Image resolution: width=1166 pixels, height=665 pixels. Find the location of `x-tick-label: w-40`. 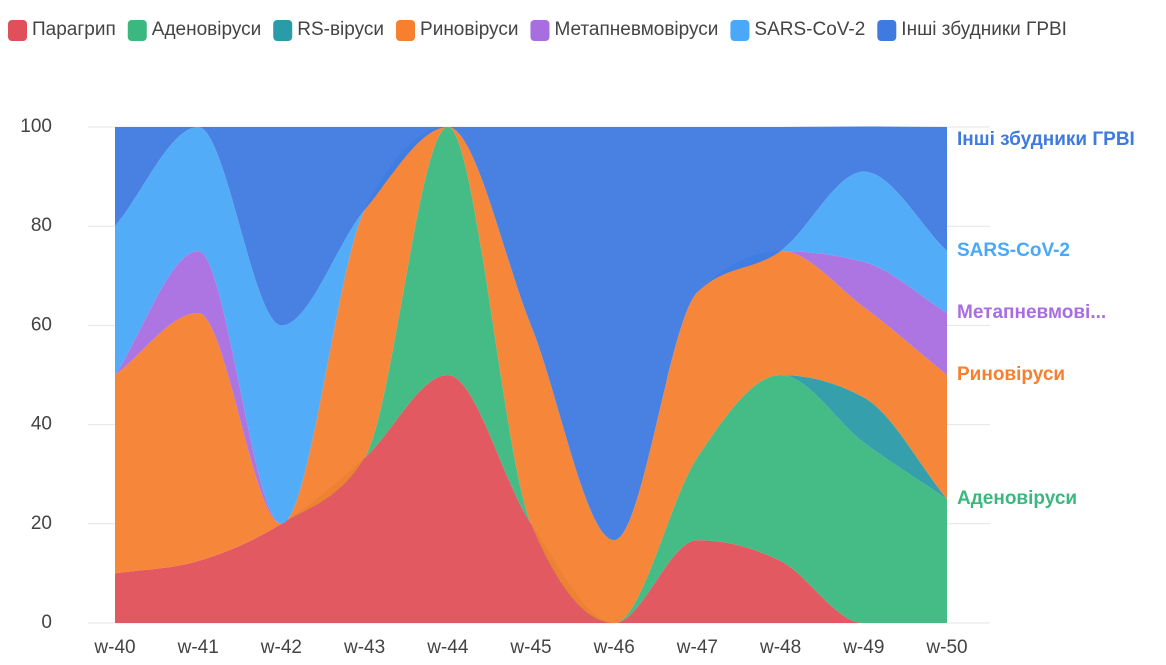

x-tick-label: w-40 is located at coordinates (114, 647).